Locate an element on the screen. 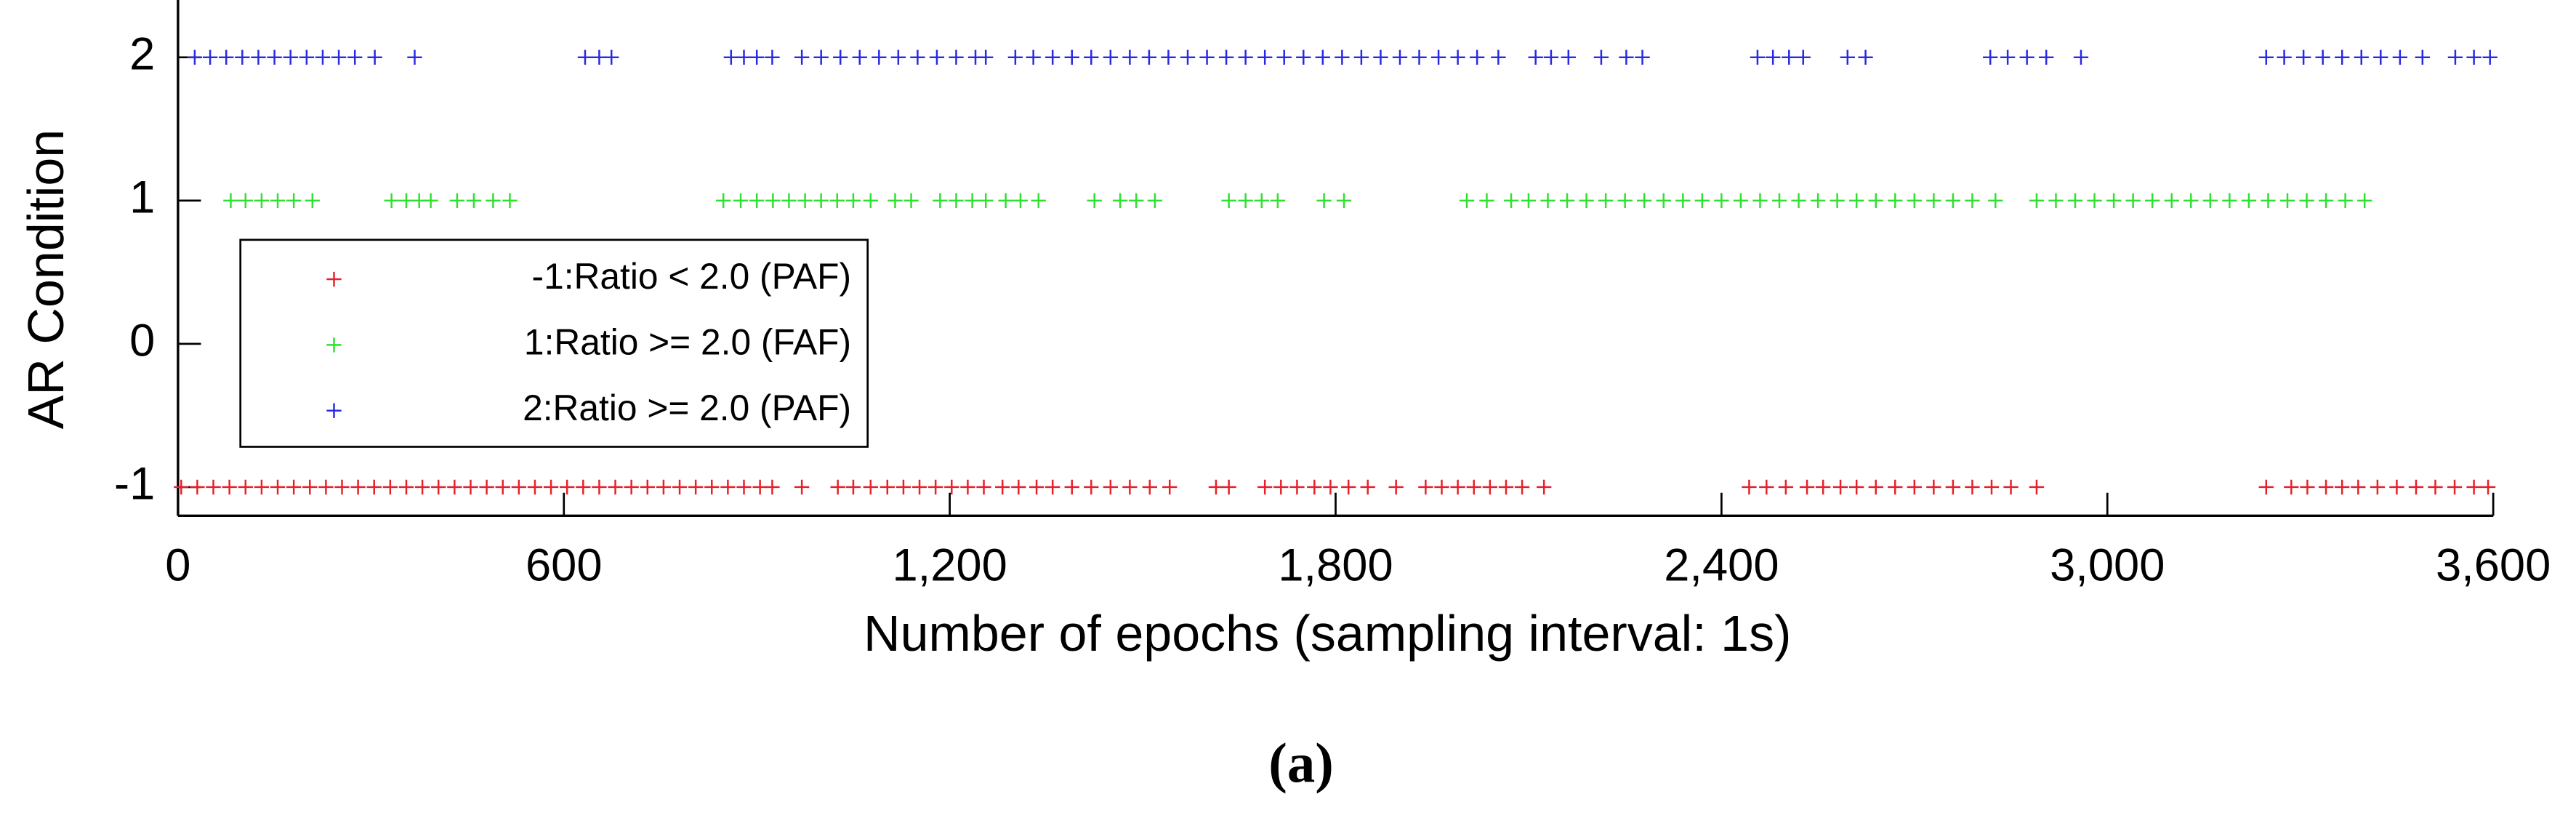  x-tick-label: 3,600 is located at coordinates (2493, 565).